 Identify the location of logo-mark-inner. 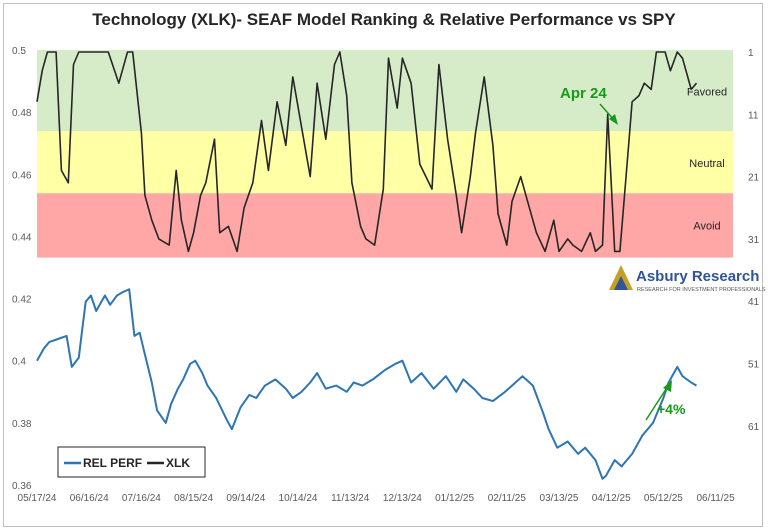
(621, 283).